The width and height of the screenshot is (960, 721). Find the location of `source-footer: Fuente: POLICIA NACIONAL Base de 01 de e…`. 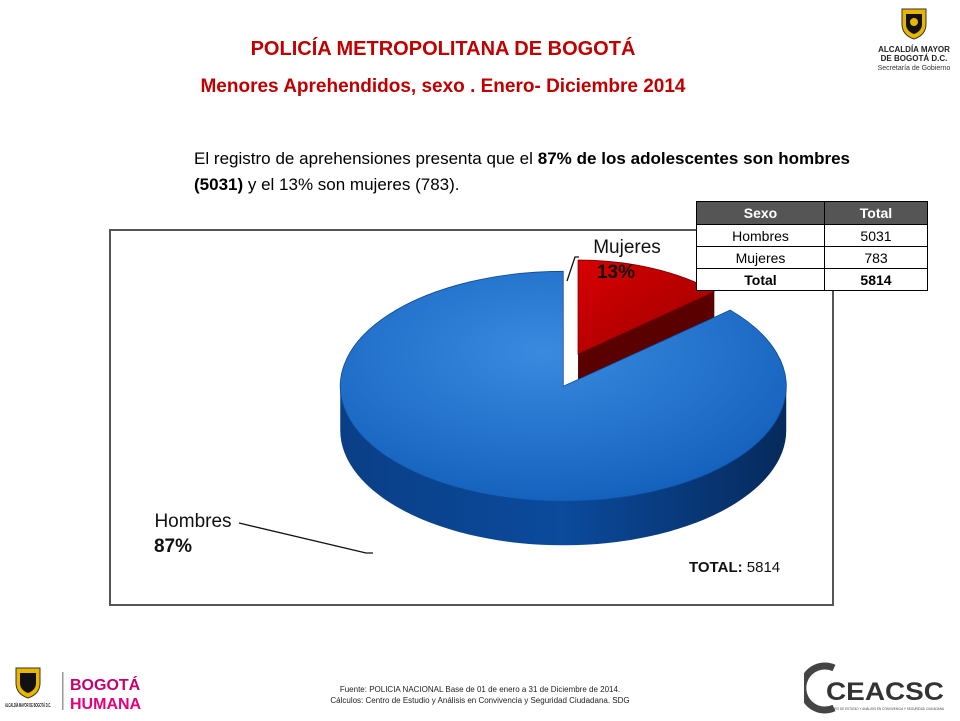

source-footer: Fuente: POLICIA NACIONAL Base de 01 de e… is located at coordinates (480, 695).